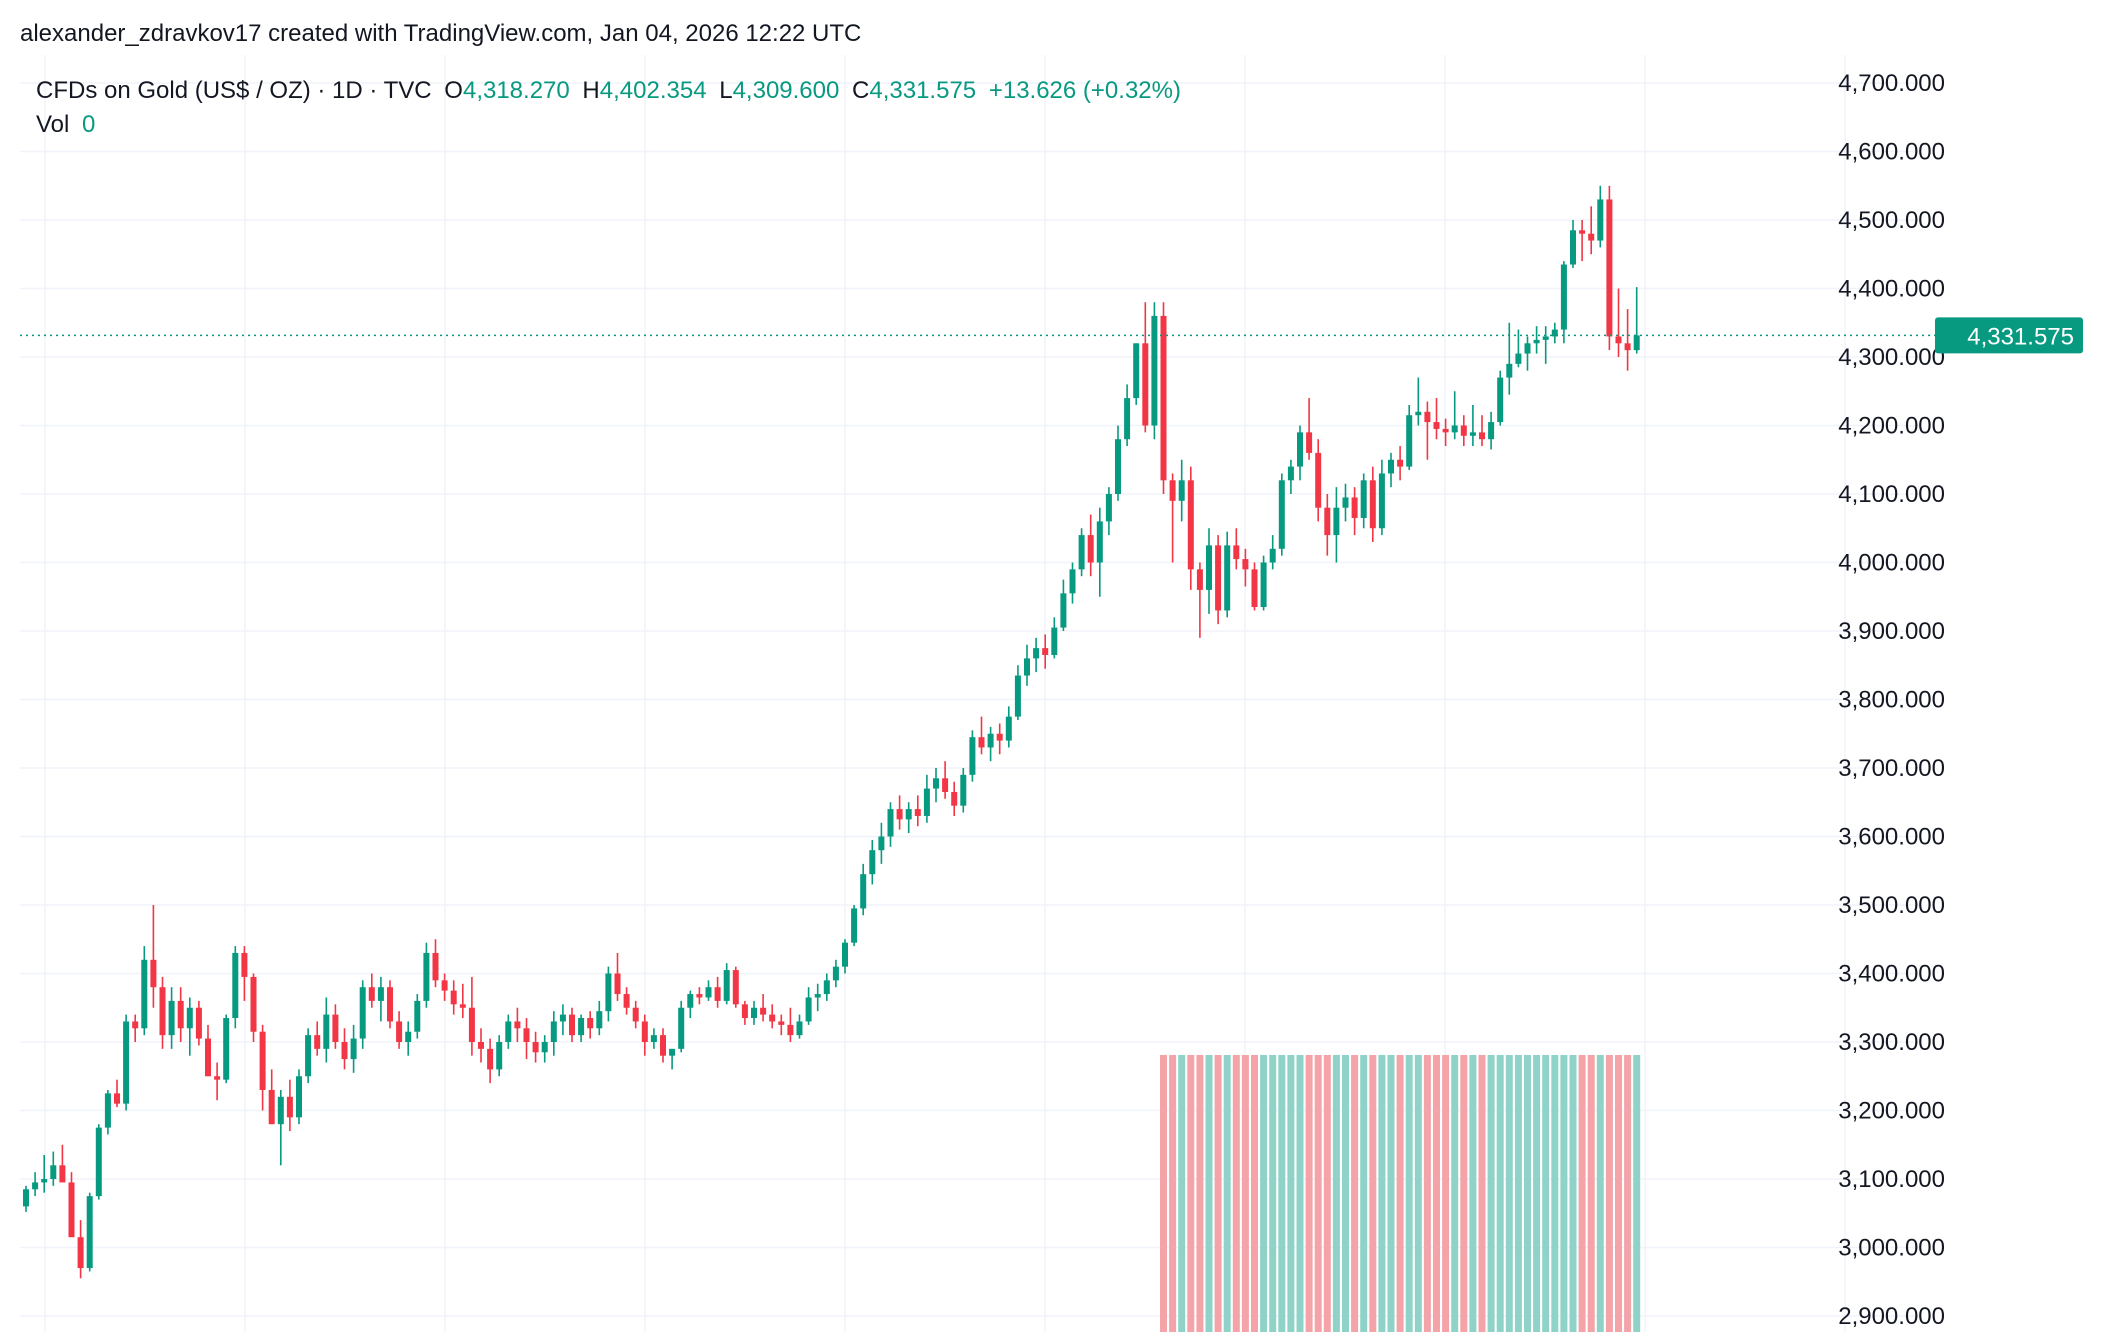  I want to click on volume-bars, so click(1400, 1193).